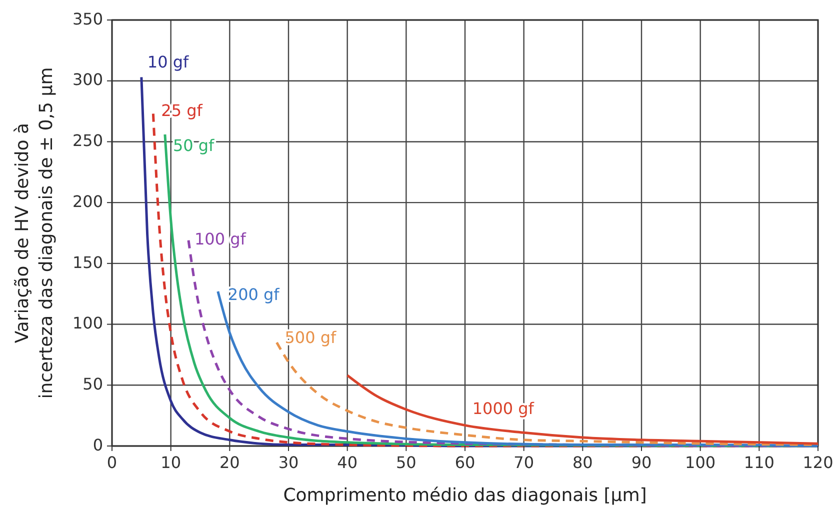  I want to click on x-tick-label: 60, so click(465, 462).